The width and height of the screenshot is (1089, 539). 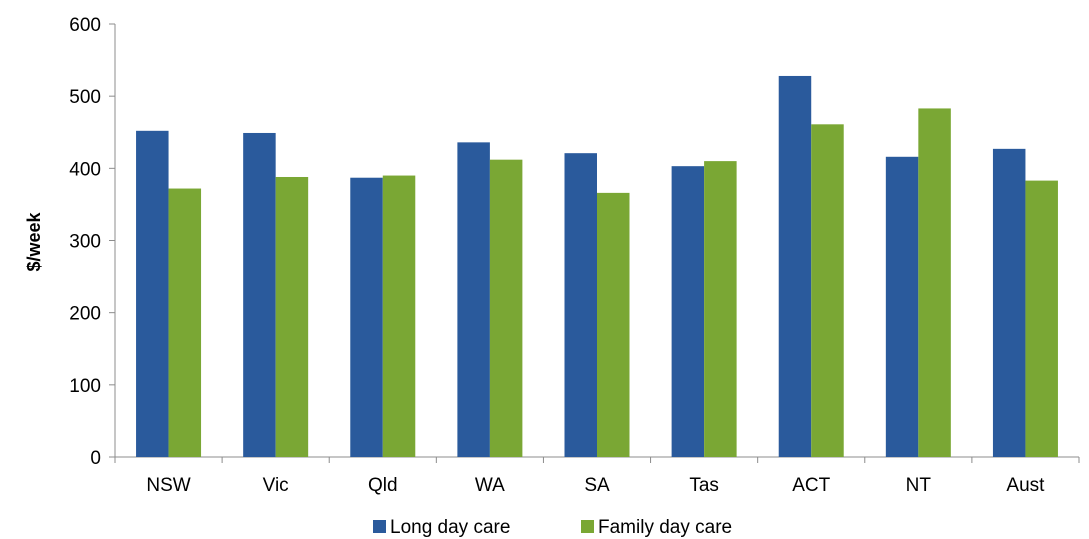 I want to click on bar-family-day-care-nt, so click(x=934, y=282).